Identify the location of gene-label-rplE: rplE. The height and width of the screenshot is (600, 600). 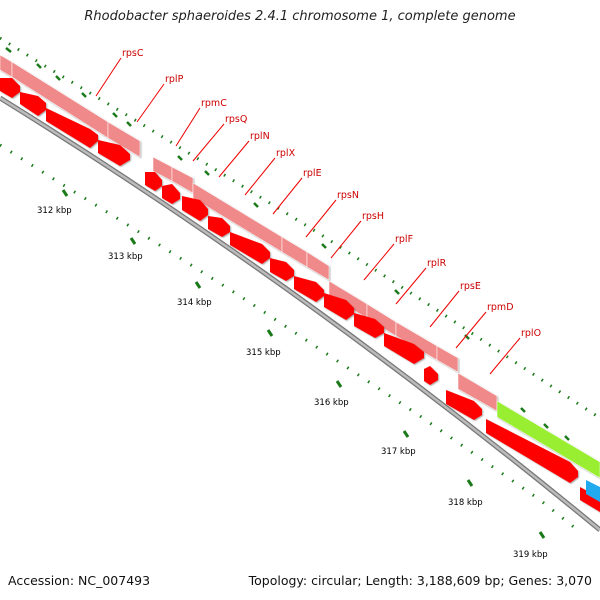
(312, 173).